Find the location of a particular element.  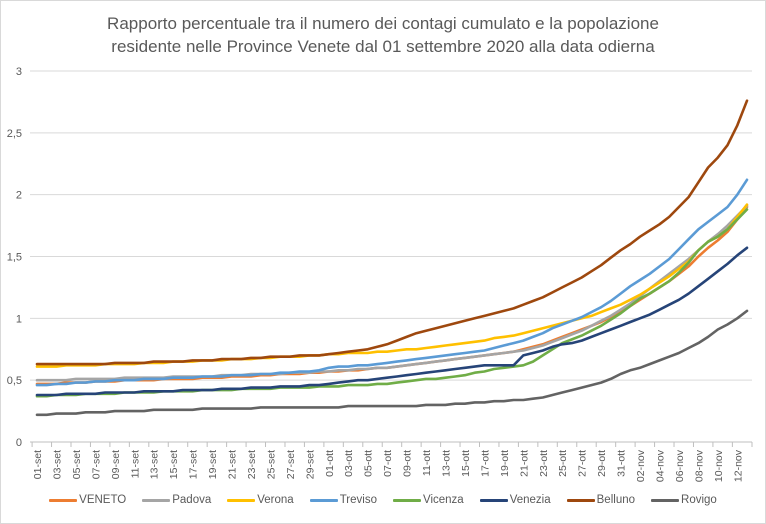

x-tick-label: 01-ott is located at coordinates (330, 463).